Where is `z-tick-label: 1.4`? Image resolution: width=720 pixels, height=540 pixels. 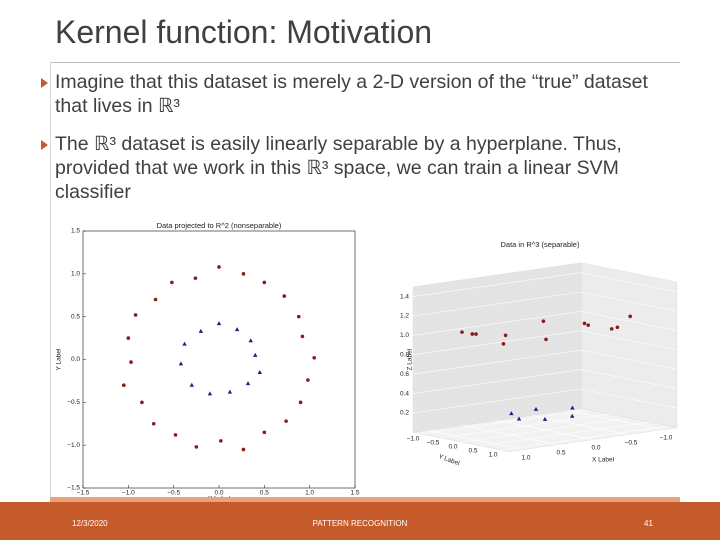
z-tick-label: 1.4 is located at coordinates (404, 296).